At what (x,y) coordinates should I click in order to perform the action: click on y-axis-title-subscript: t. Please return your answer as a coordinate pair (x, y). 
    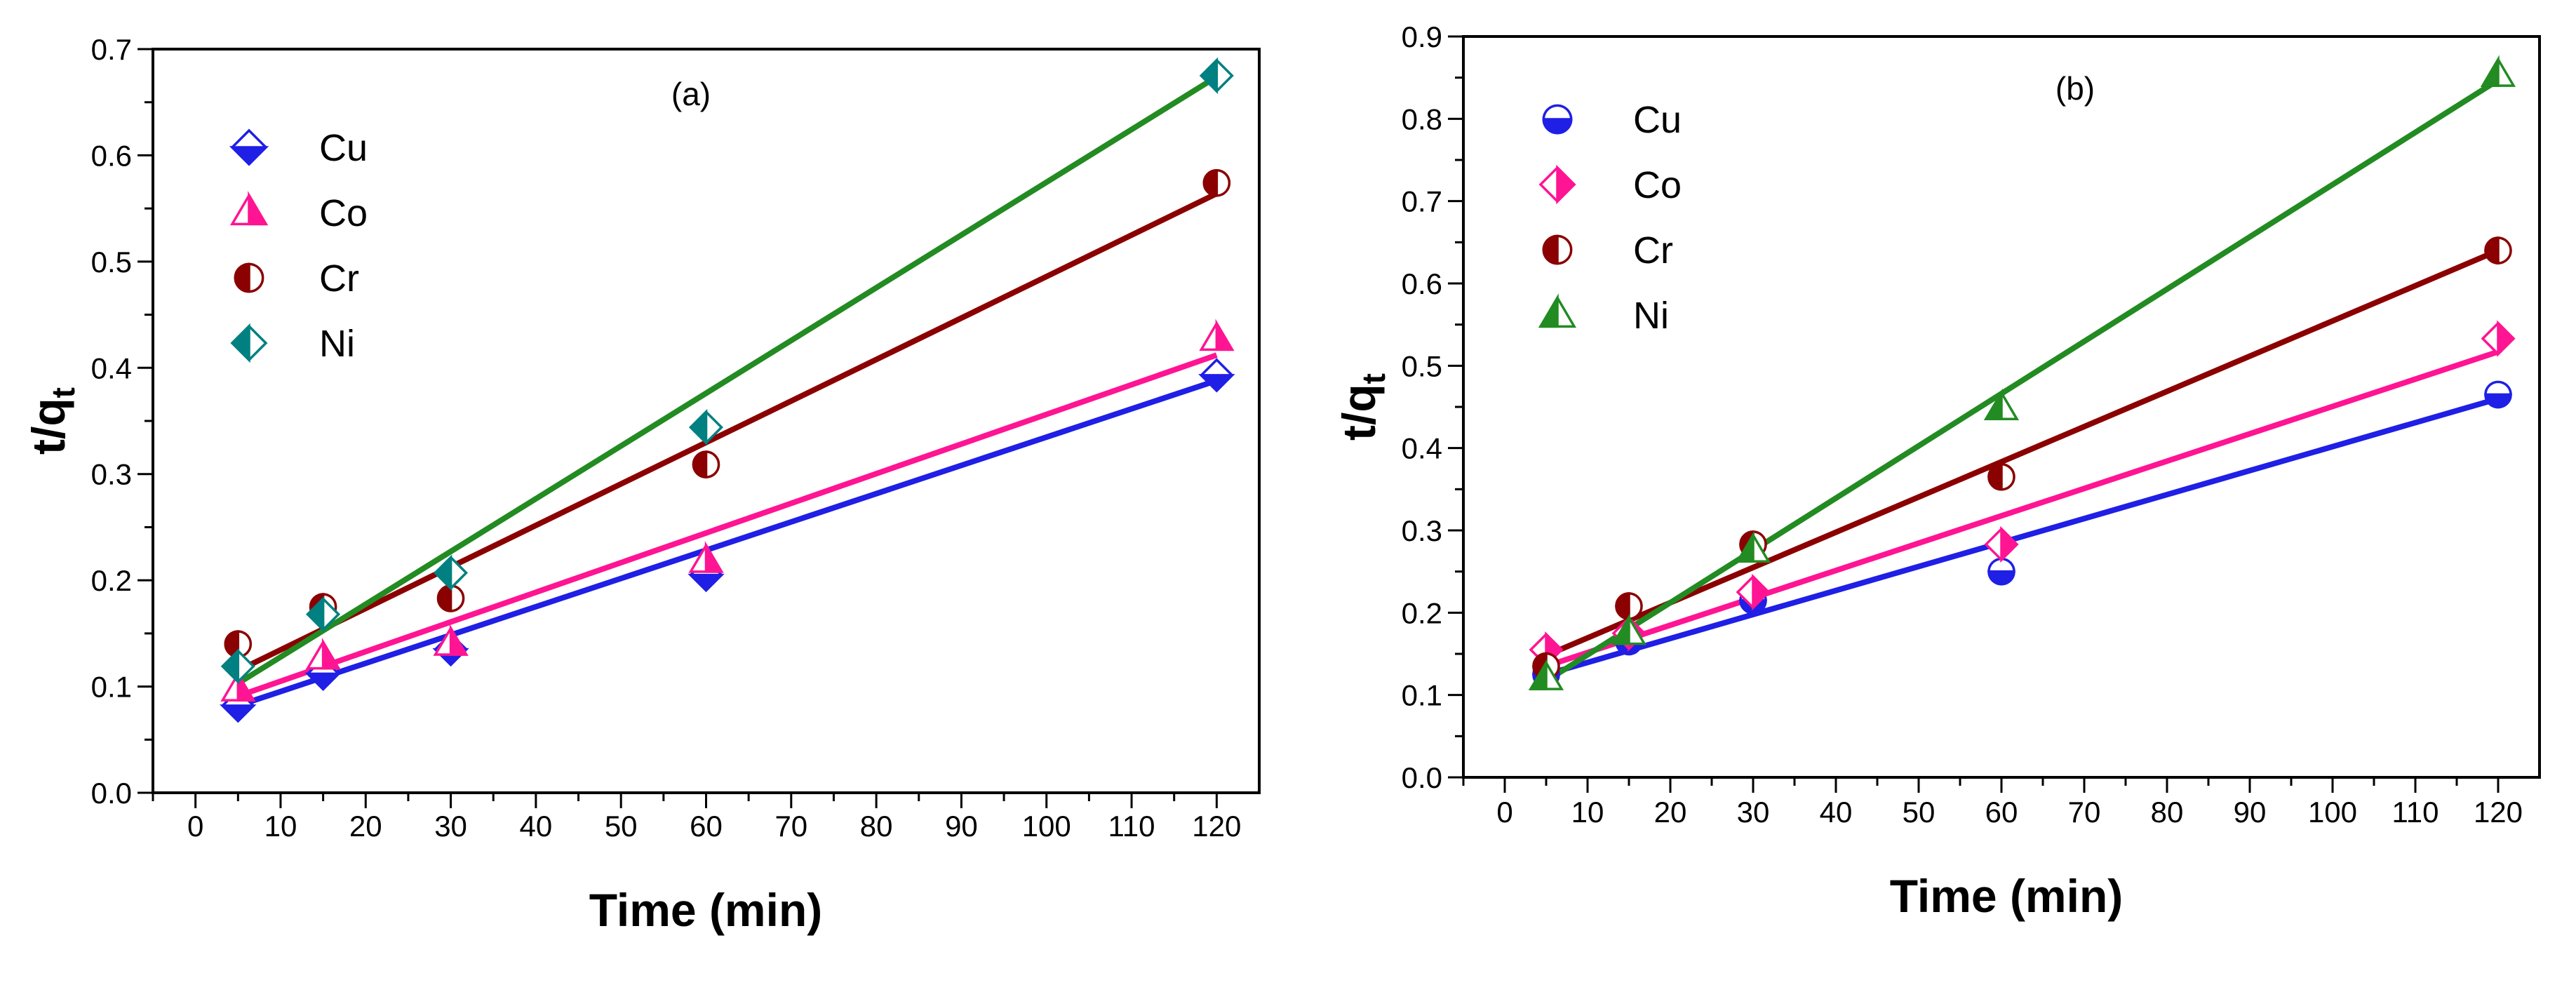
    Looking at the image, I should click on (1373, 378).